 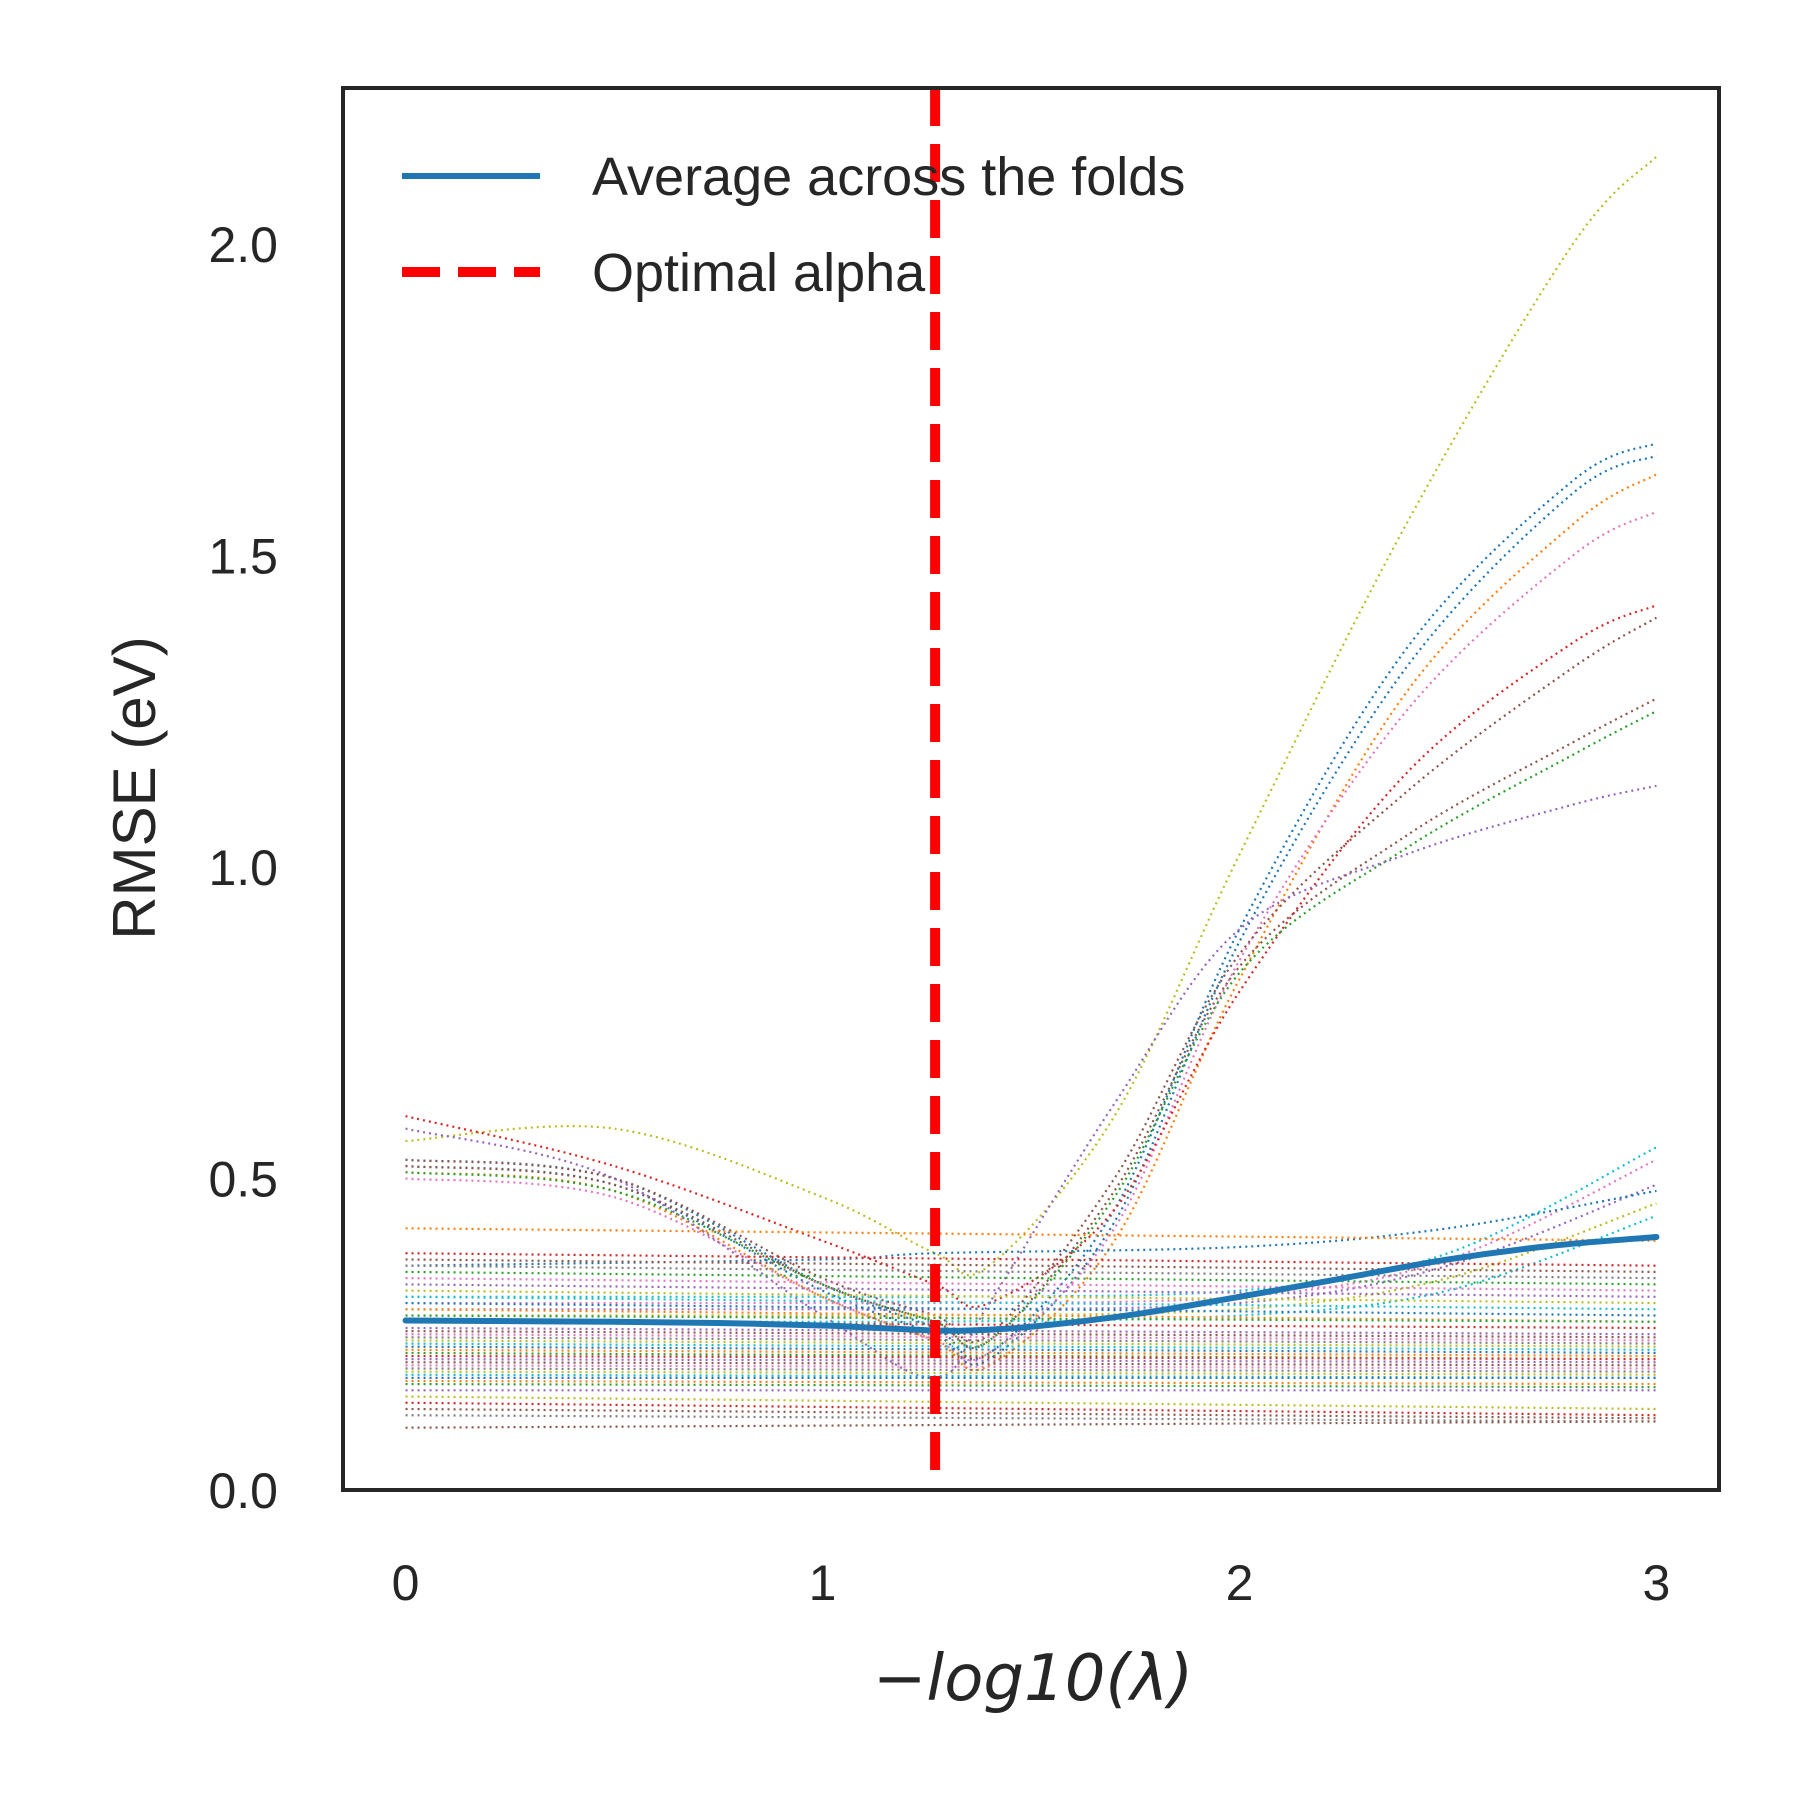 What do you see at coordinates (1240, 1583) in the screenshot?
I see `x-tick-label-2: 2` at bounding box center [1240, 1583].